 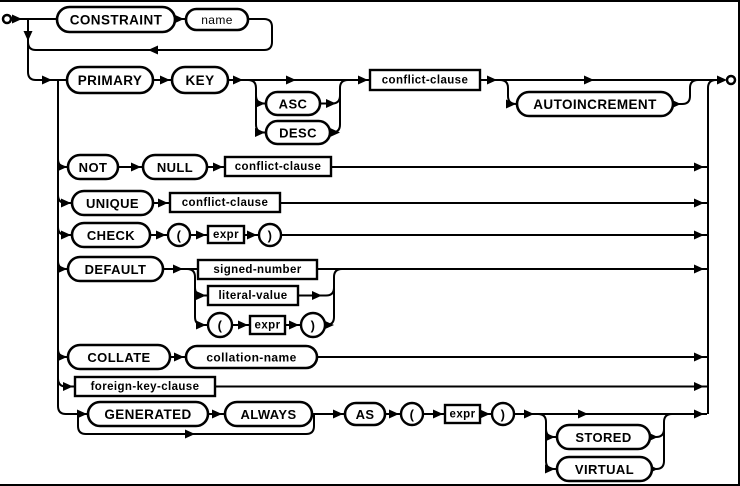 I want to click on node-signed-number: signed-number, so click(x=257, y=269).